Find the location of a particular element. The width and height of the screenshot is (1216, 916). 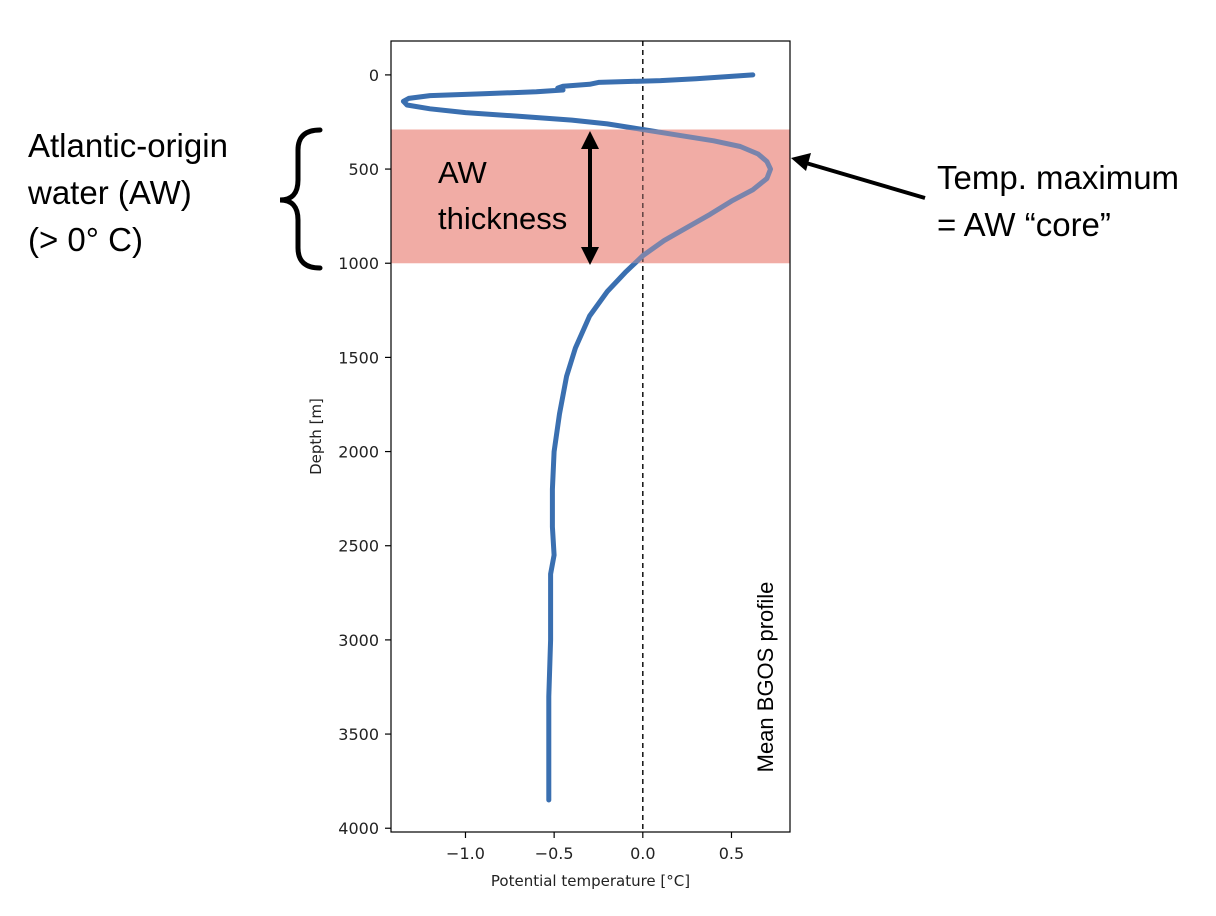

thickness-label-line-1: AW is located at coordinates (463, 172).